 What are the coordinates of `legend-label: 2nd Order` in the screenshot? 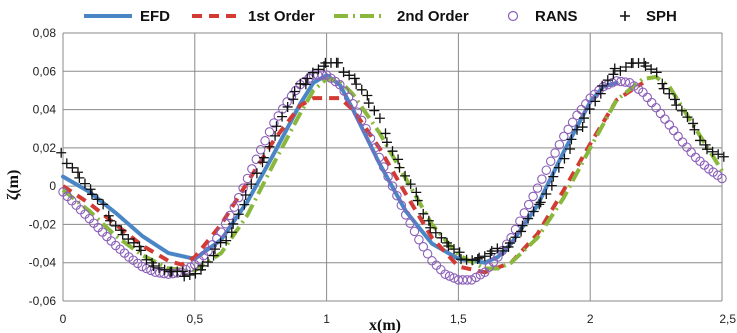 It's located at (433, 16).